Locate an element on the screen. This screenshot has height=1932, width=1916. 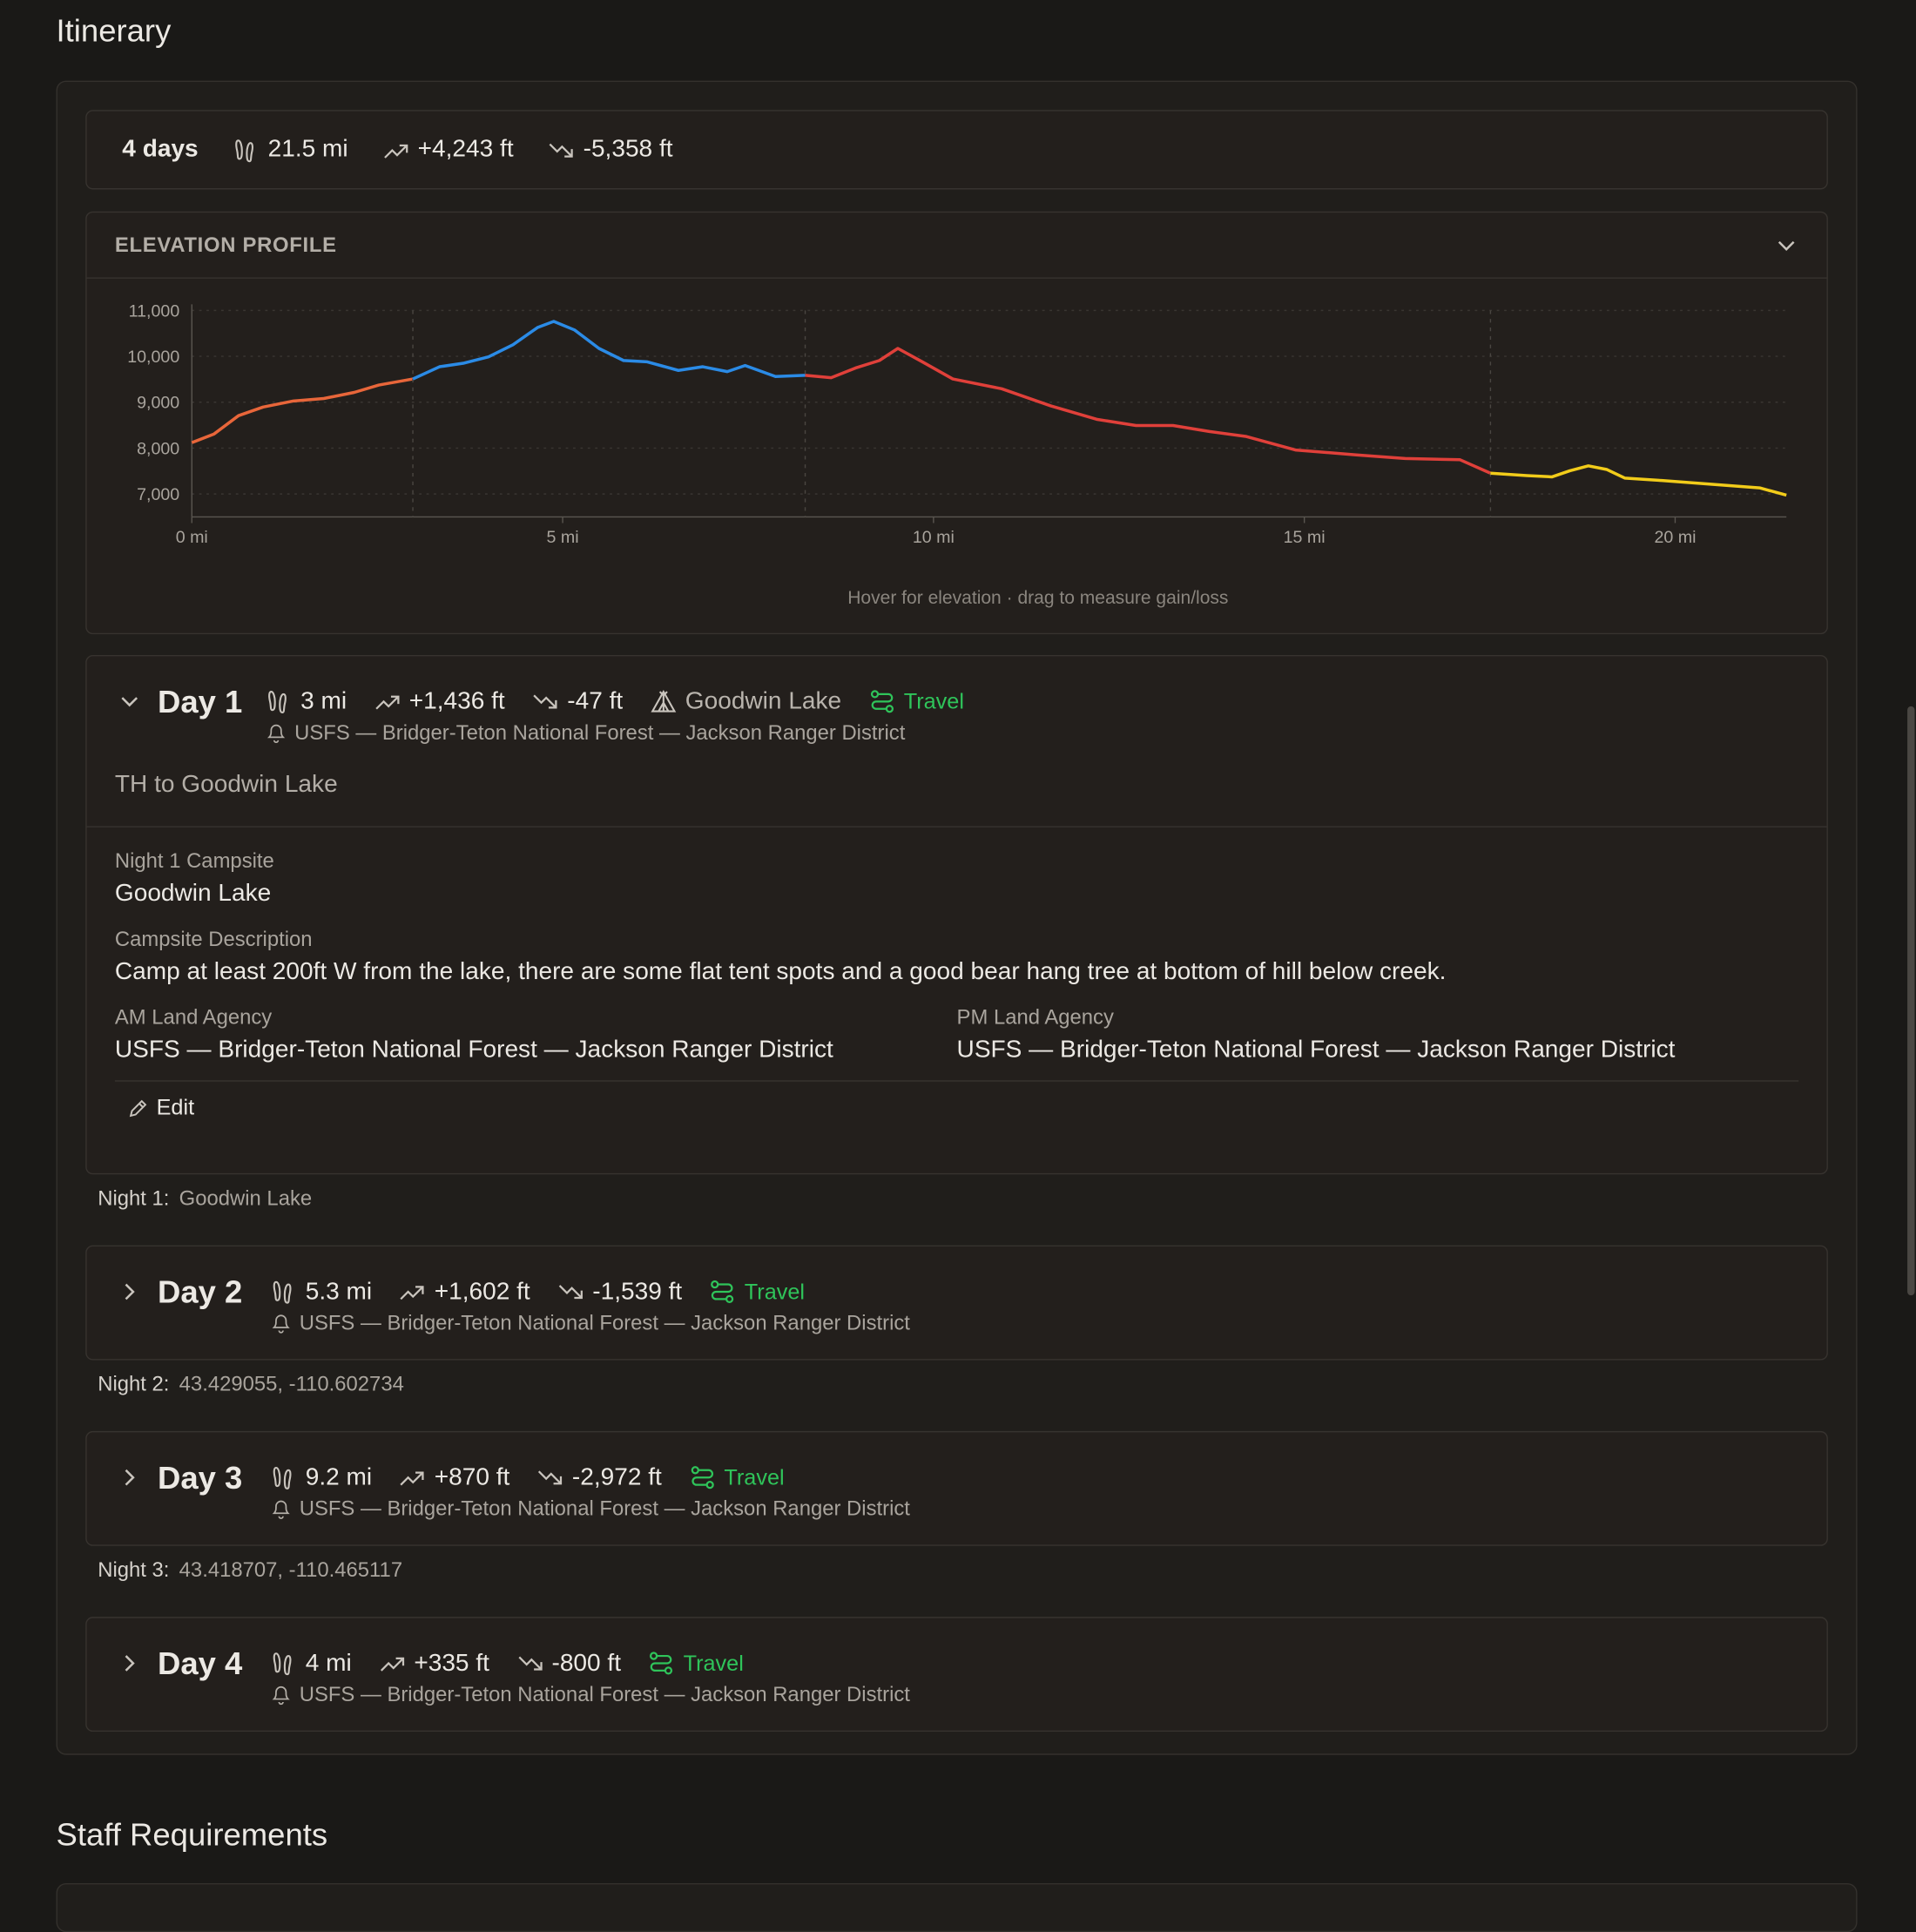
y-tick-label: 8,000 is located at coordinates (158, 448).